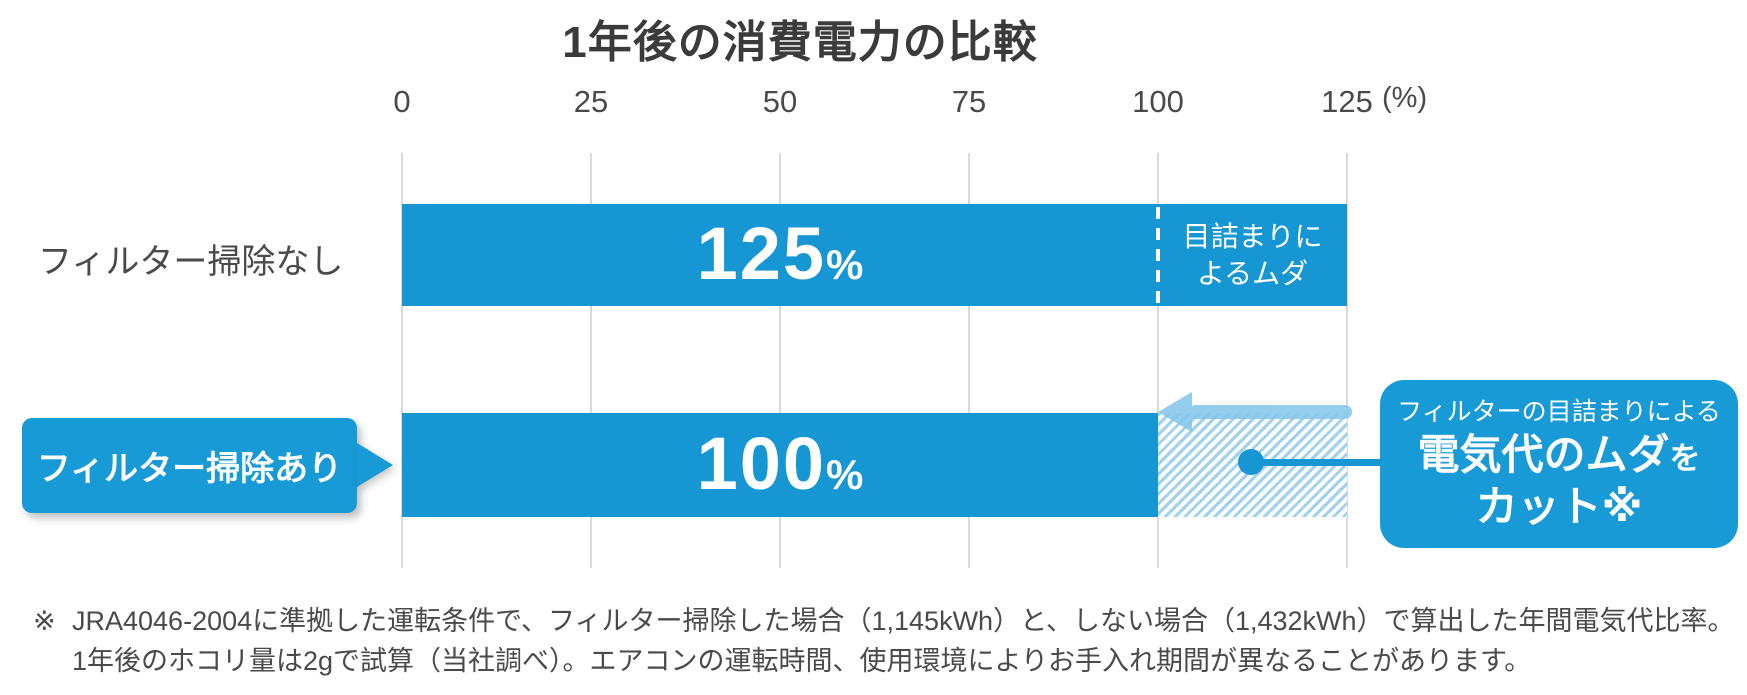 Image resolution: width=1747 pixels, height=695 pixels. What do you see at coordinates (1347, 101) in the screenshot?
I see `x-tick-125: 125` at bounding box center [1347, 101].